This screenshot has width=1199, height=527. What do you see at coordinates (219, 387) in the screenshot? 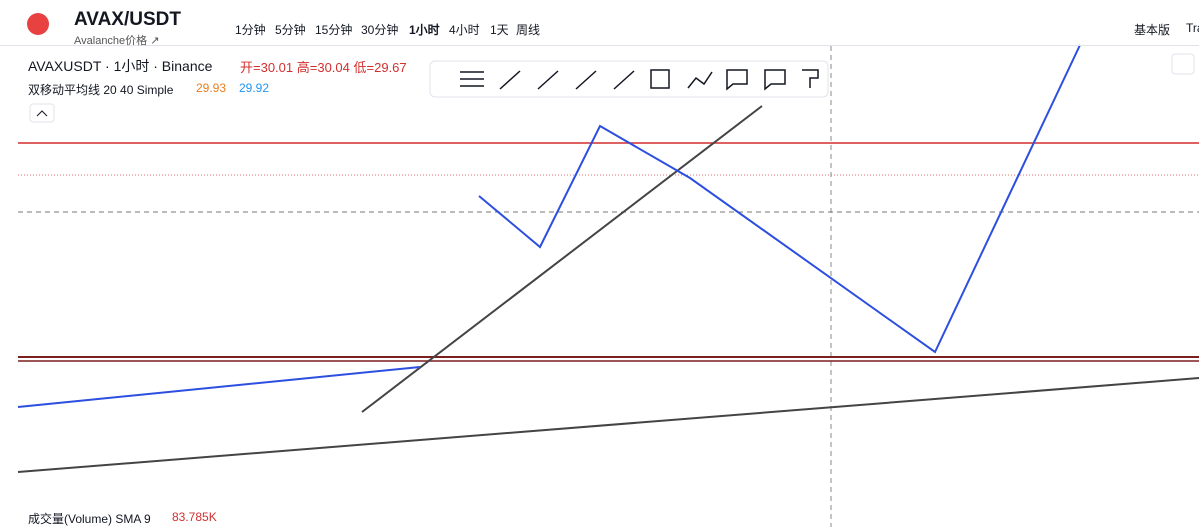
I see `trend-line` at bounding box center [219, 387].